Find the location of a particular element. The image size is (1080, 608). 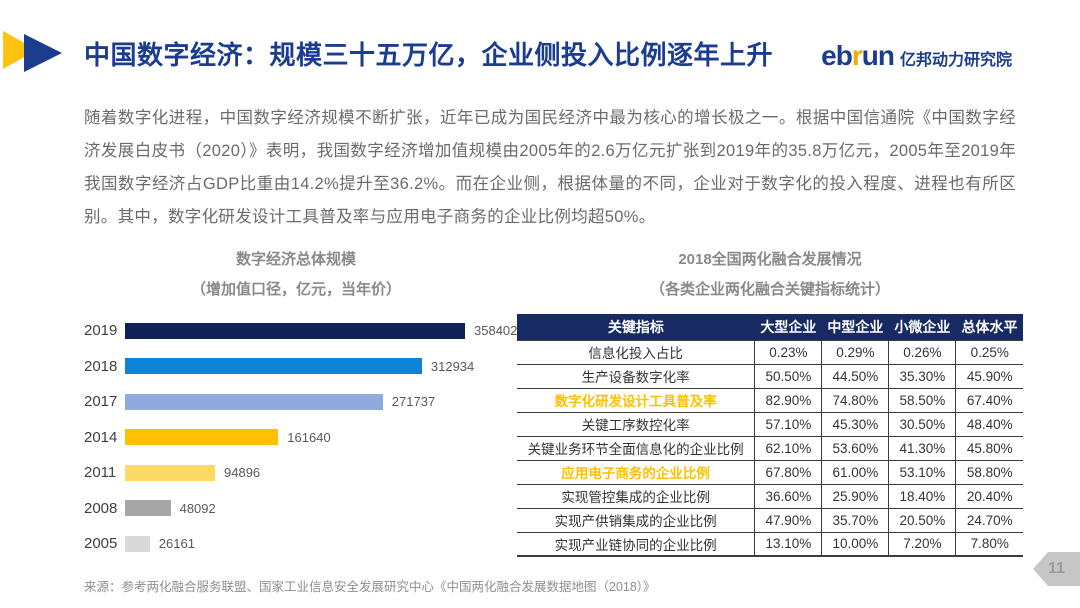

bar-track: 26161 is located at coordinates (316, 543).